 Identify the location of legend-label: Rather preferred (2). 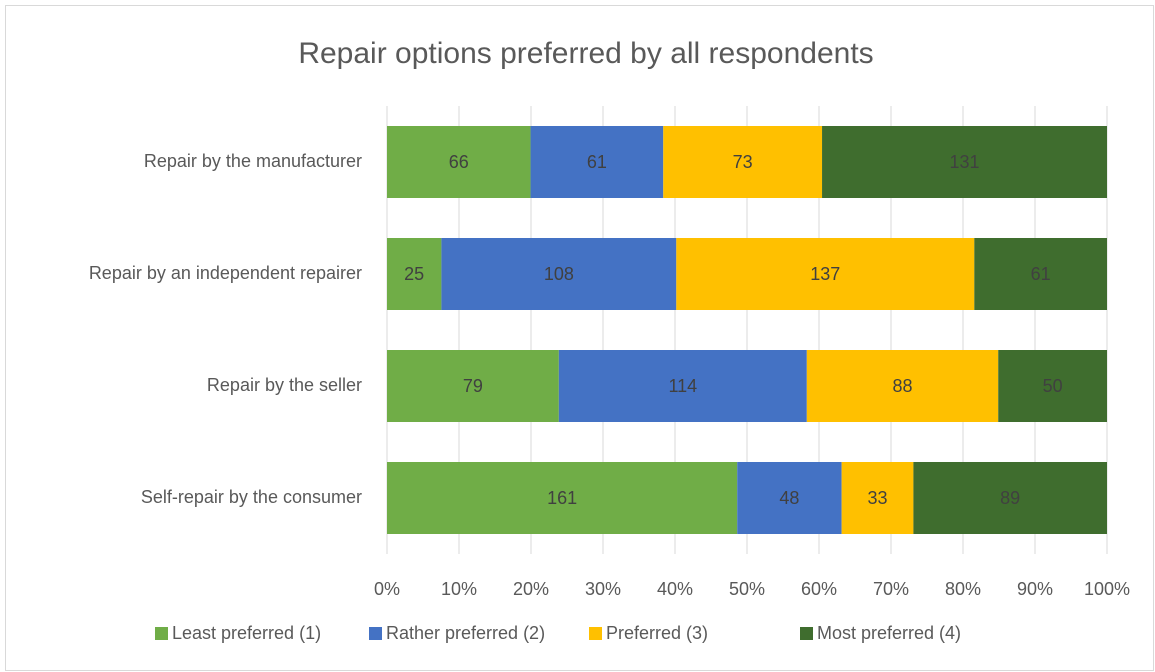
(465, 633).